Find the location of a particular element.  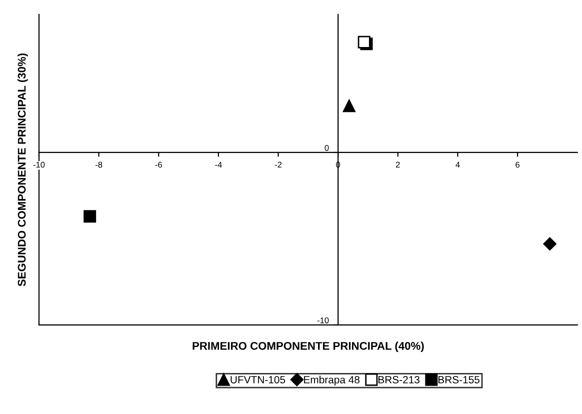

x-tick-label: -8 is located at coordinates (98, 165).